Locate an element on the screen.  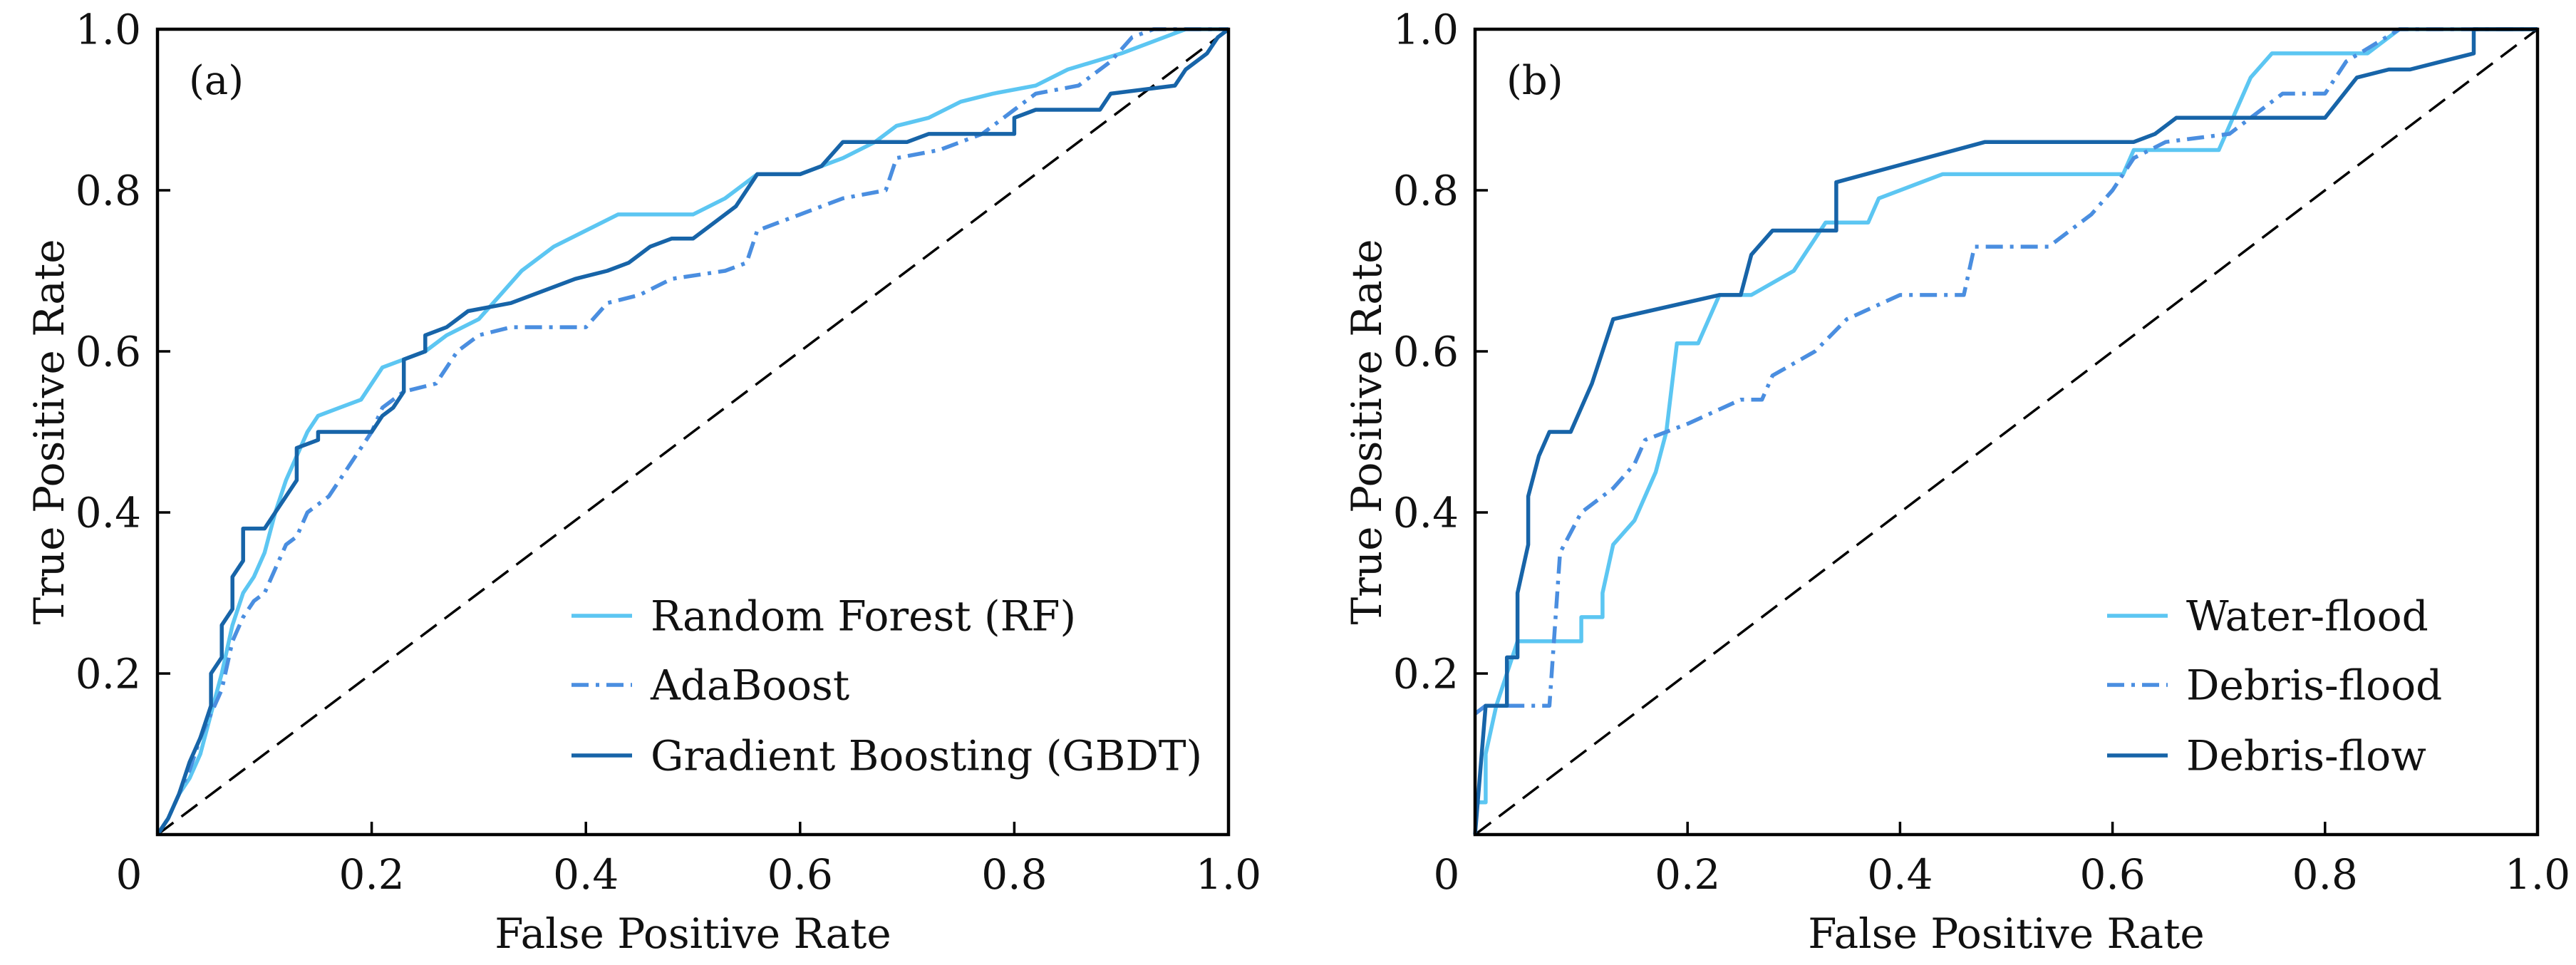
legend-item-debris-flow: Debris-flow is located at coordinates (2266, 755).